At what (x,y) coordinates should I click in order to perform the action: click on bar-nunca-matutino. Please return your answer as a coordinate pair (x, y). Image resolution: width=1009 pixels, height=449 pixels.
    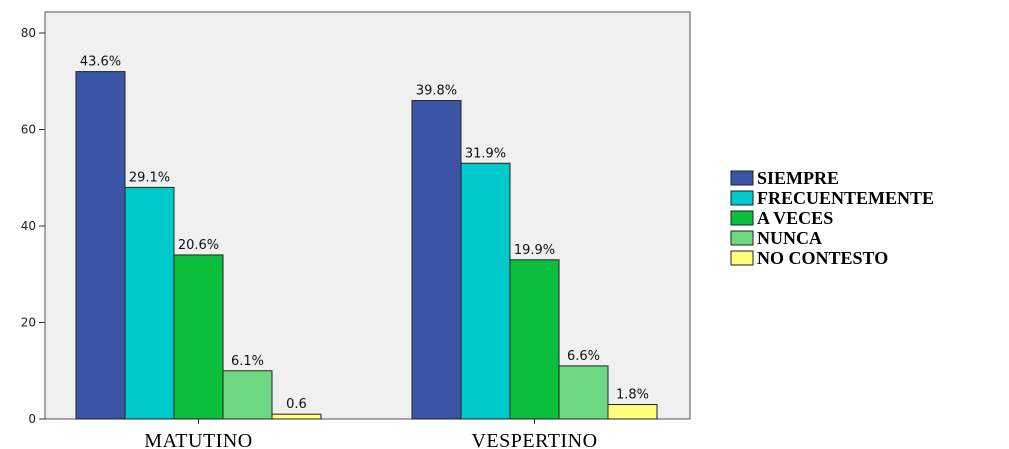
    Looking at the image, I should click on (247, 395).